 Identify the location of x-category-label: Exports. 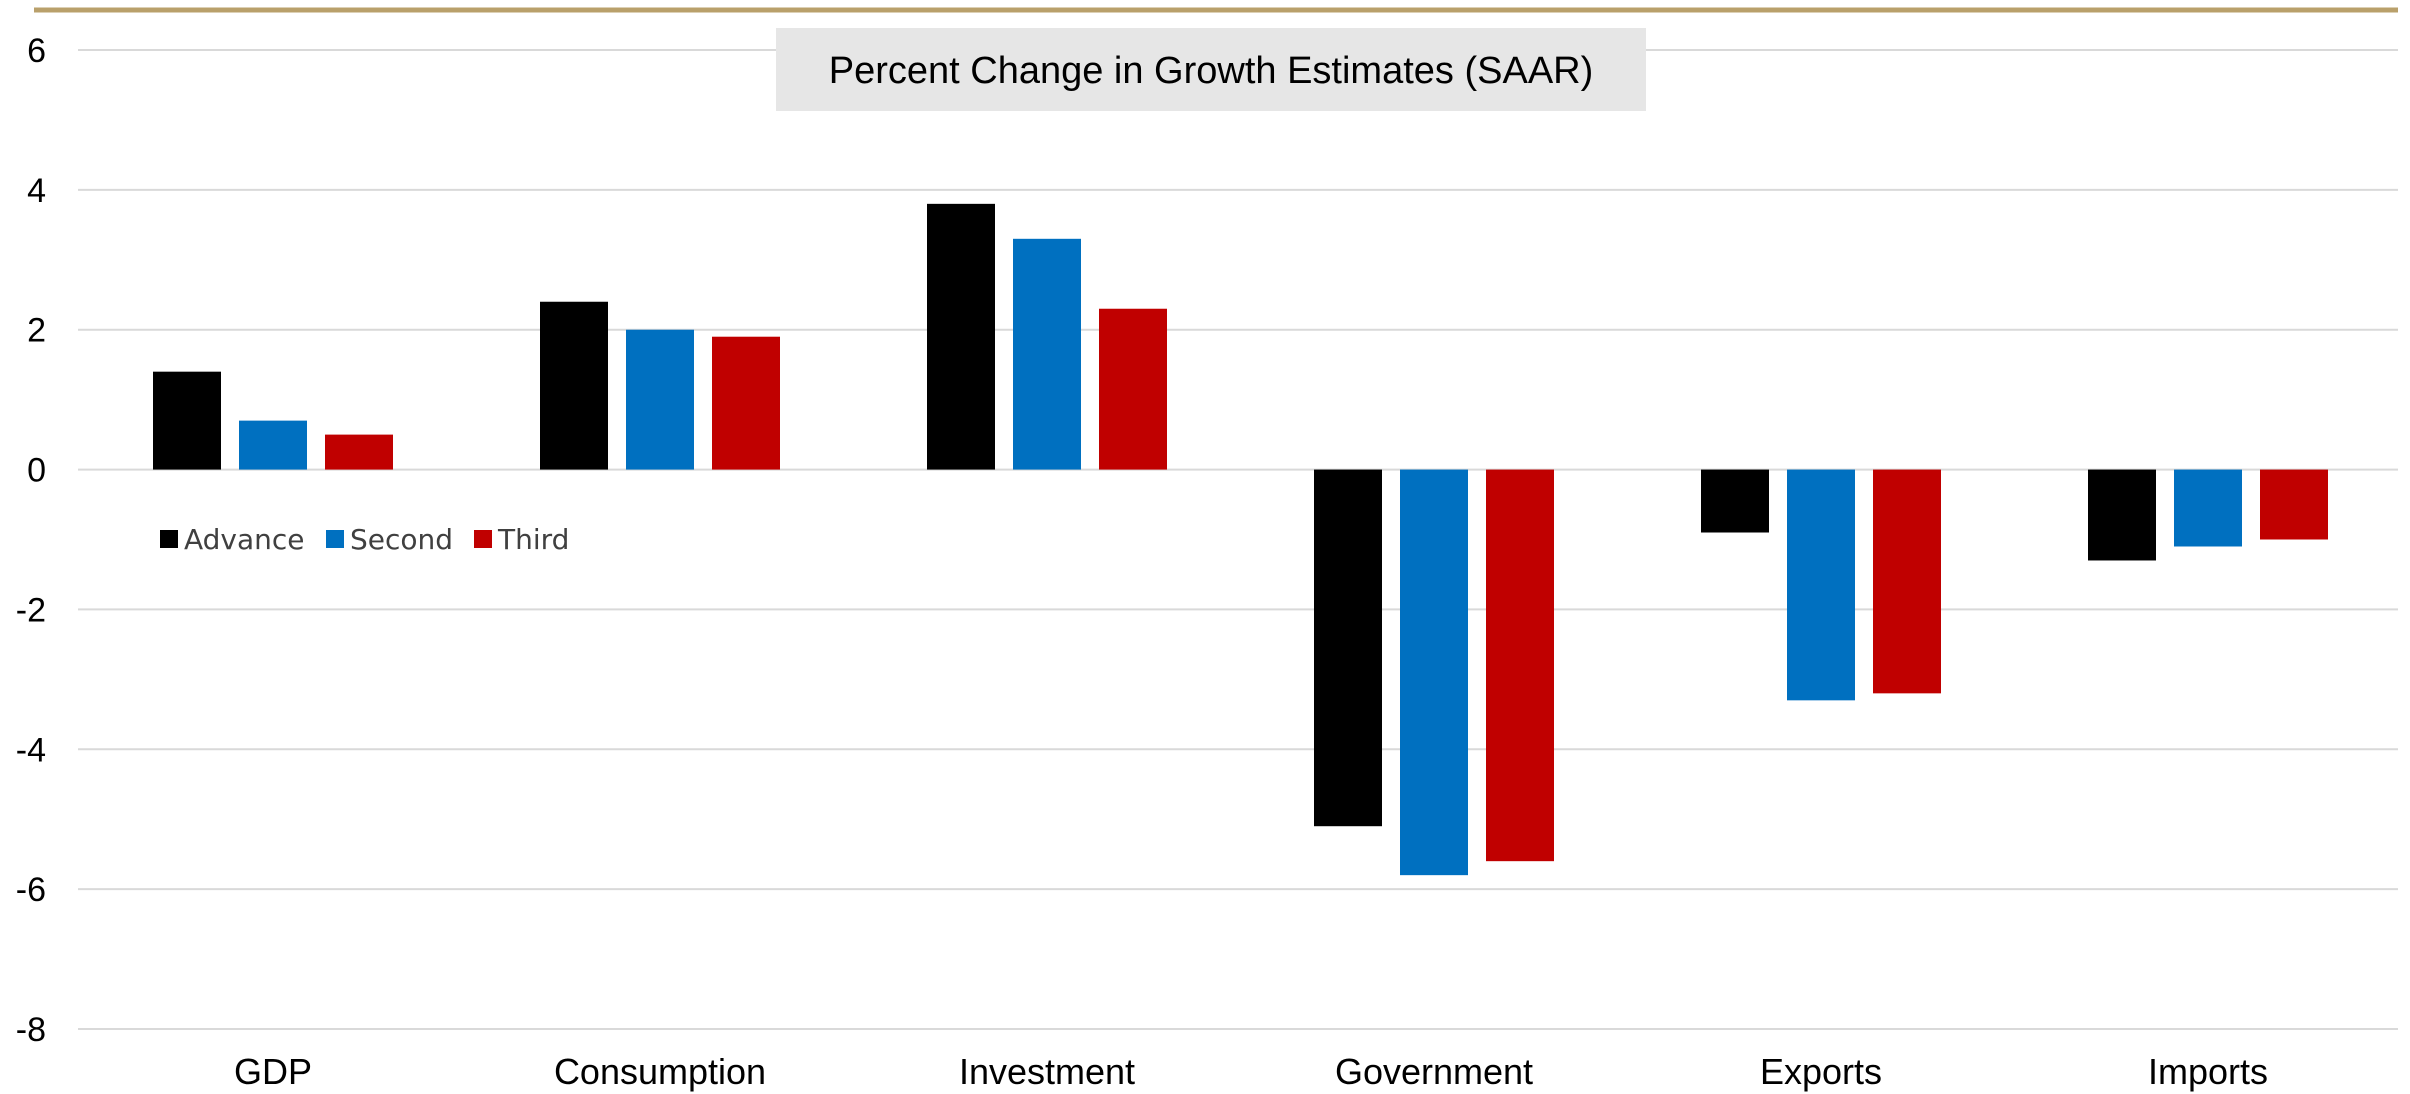
(1821, 1071).